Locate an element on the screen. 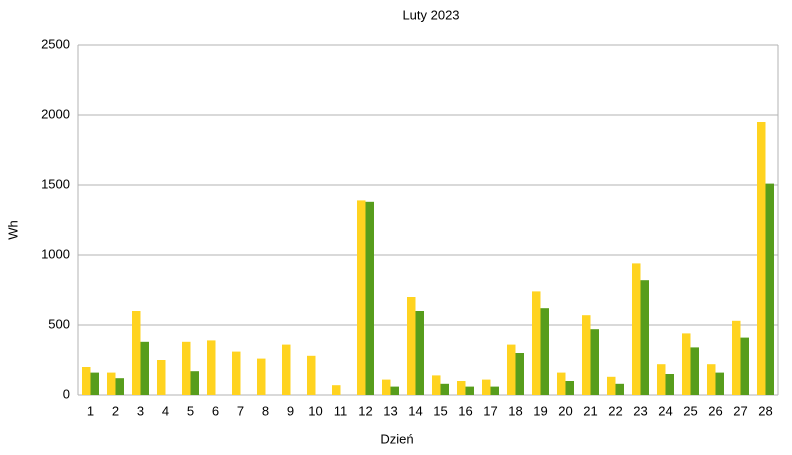  x-tick-label: 22 is located at coordinates (615, 410).